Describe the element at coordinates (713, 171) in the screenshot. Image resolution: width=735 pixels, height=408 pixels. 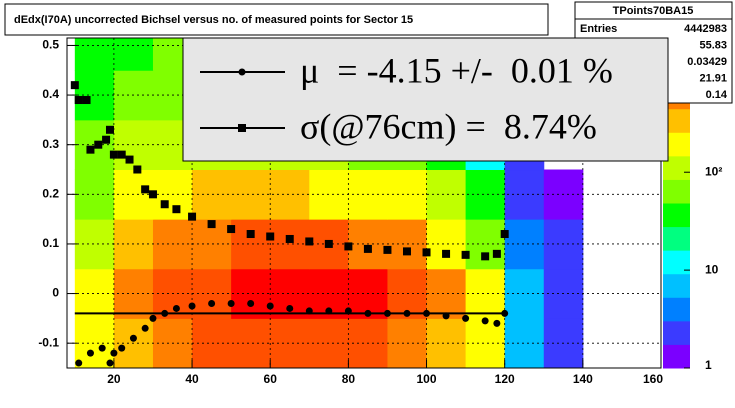
I see `z-tick-label: 10²` at that location.